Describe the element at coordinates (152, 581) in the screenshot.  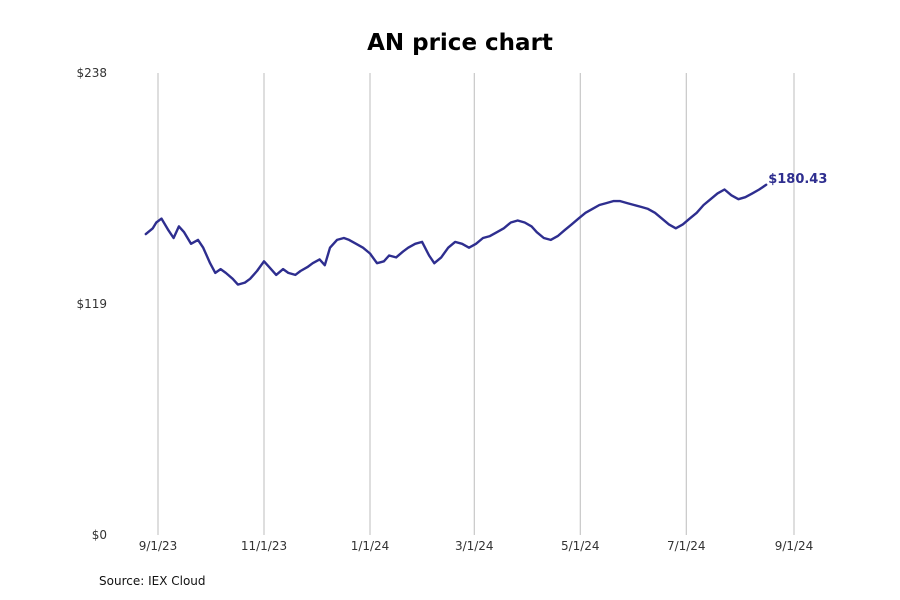
I see `source-note: Source: IEX Cloud` at that location.